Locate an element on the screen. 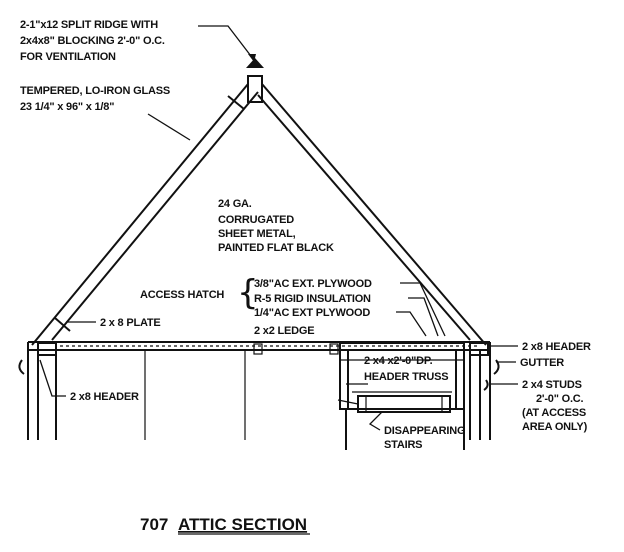 This screenshot has height=552, width=624. stairs-line-2: STAIRS is located at coordinates (403, 445).